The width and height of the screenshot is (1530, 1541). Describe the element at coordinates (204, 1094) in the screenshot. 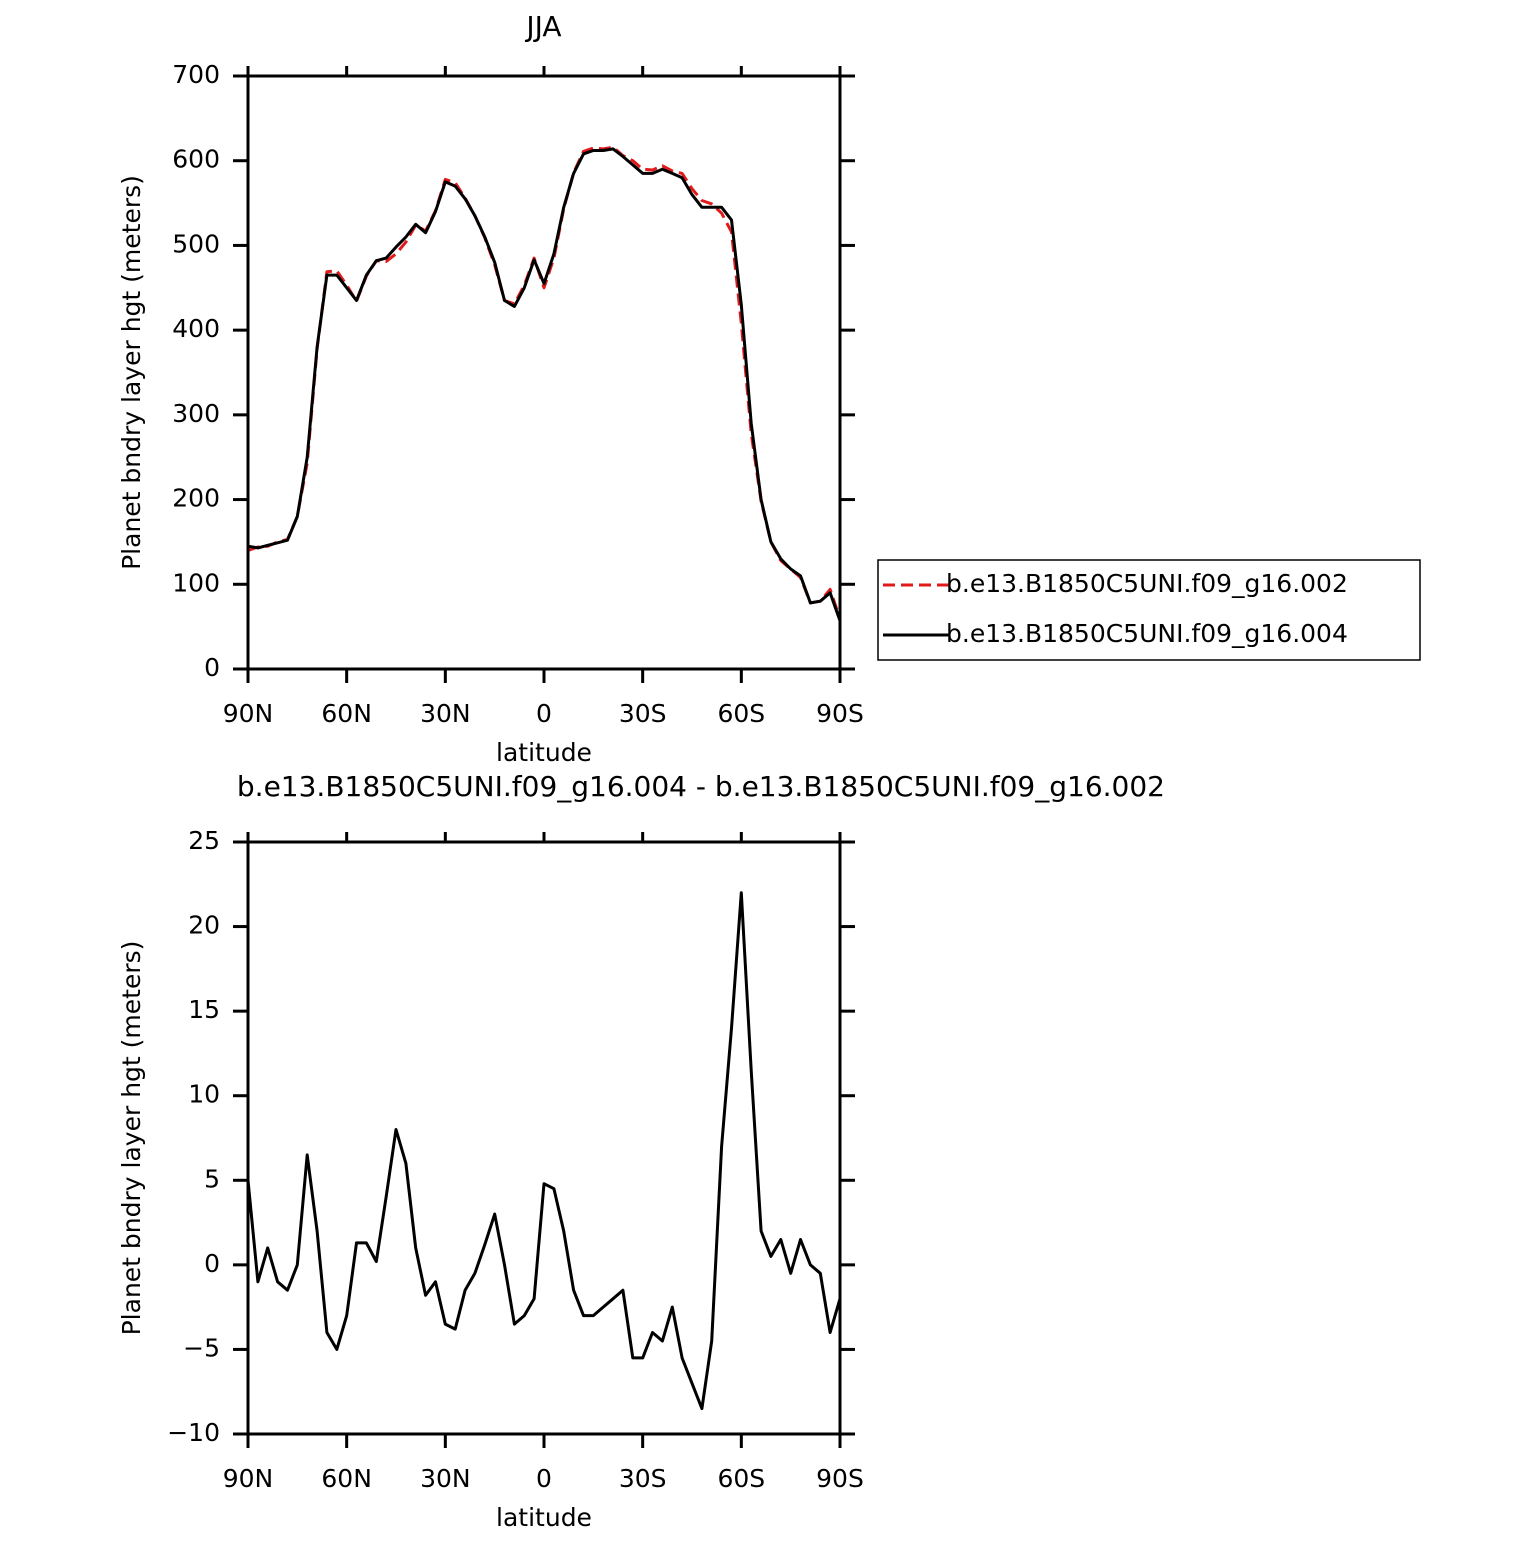

I see `y-tick-label: 10` at that location.